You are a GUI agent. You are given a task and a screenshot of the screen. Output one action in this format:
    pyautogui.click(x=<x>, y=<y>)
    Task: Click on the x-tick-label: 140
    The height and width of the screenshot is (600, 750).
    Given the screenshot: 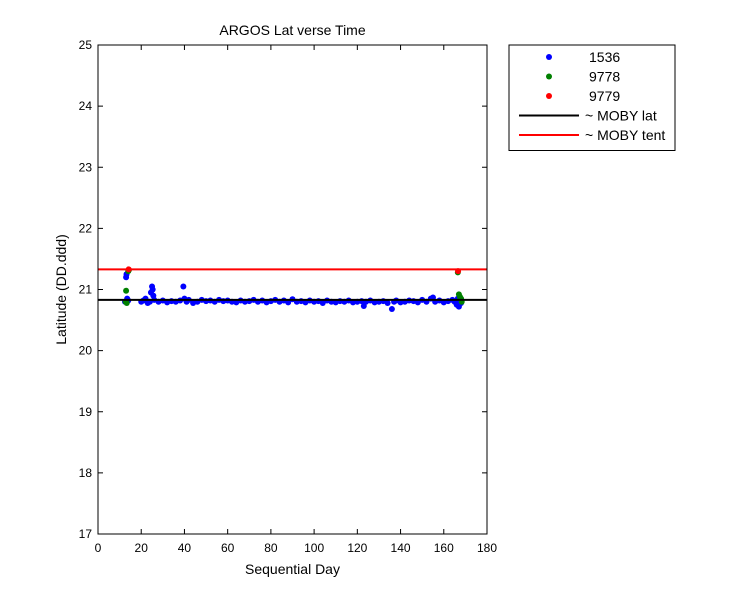 What is the action you would take?
    pyautogui.click(x=401, y=548)
    